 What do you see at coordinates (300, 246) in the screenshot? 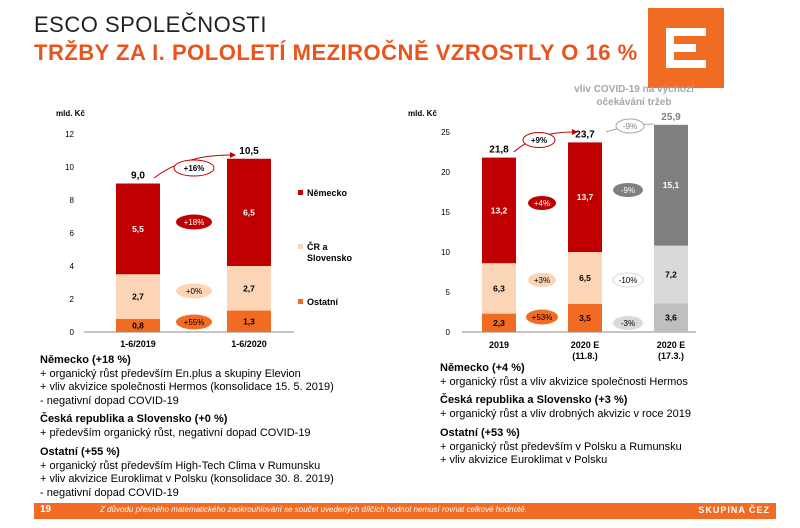
I see `legend-swatch-czsk` at bounding box center [300, 246].